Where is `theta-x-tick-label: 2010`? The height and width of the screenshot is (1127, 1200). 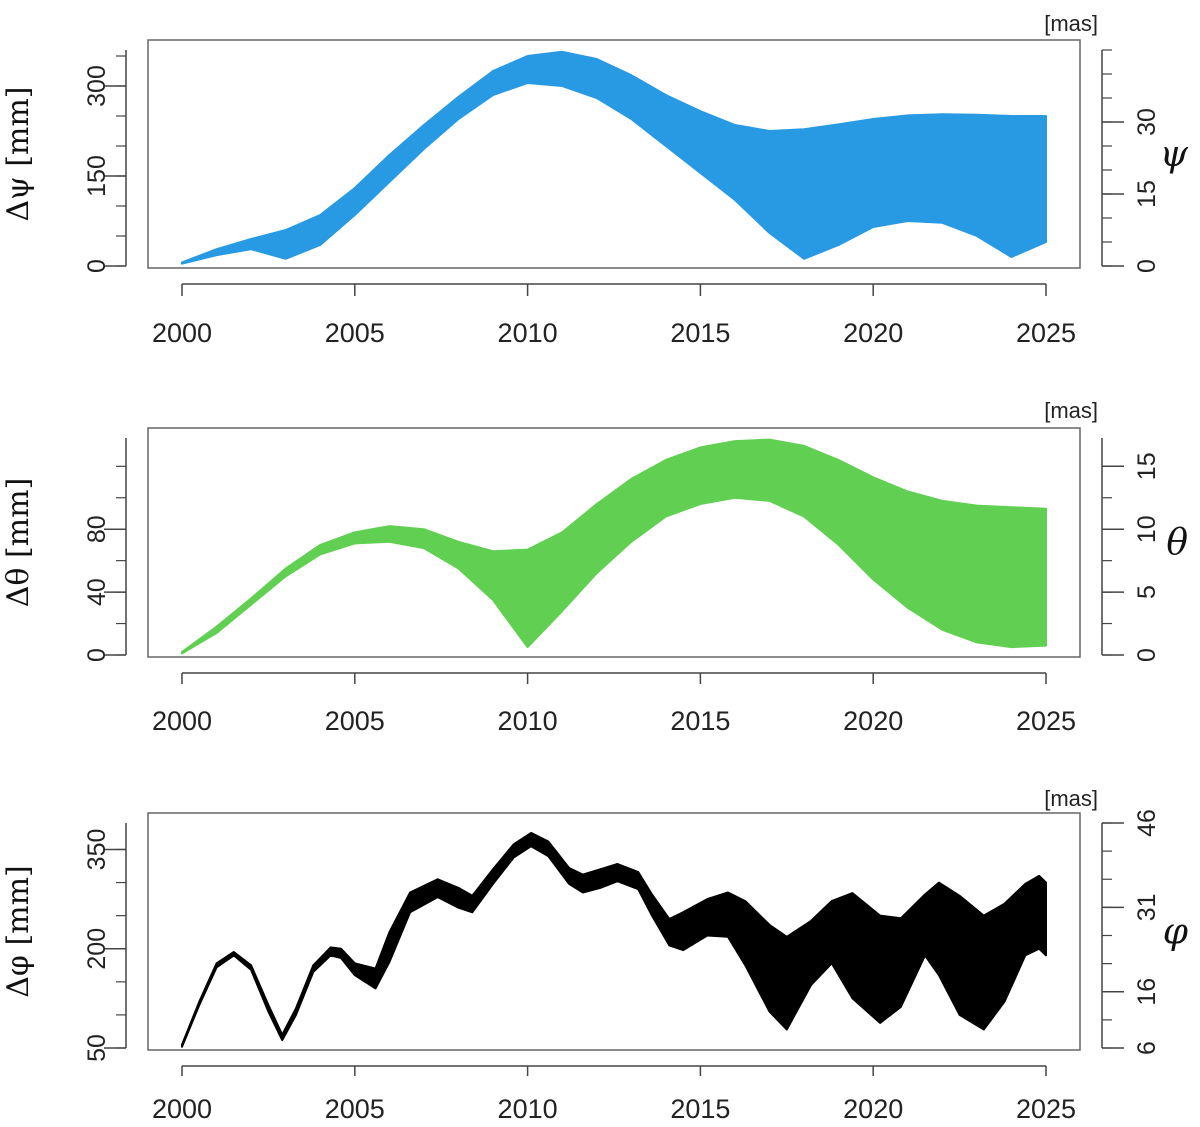
theta-x-tick-label: 2010 is located at coordinates (528, 721).